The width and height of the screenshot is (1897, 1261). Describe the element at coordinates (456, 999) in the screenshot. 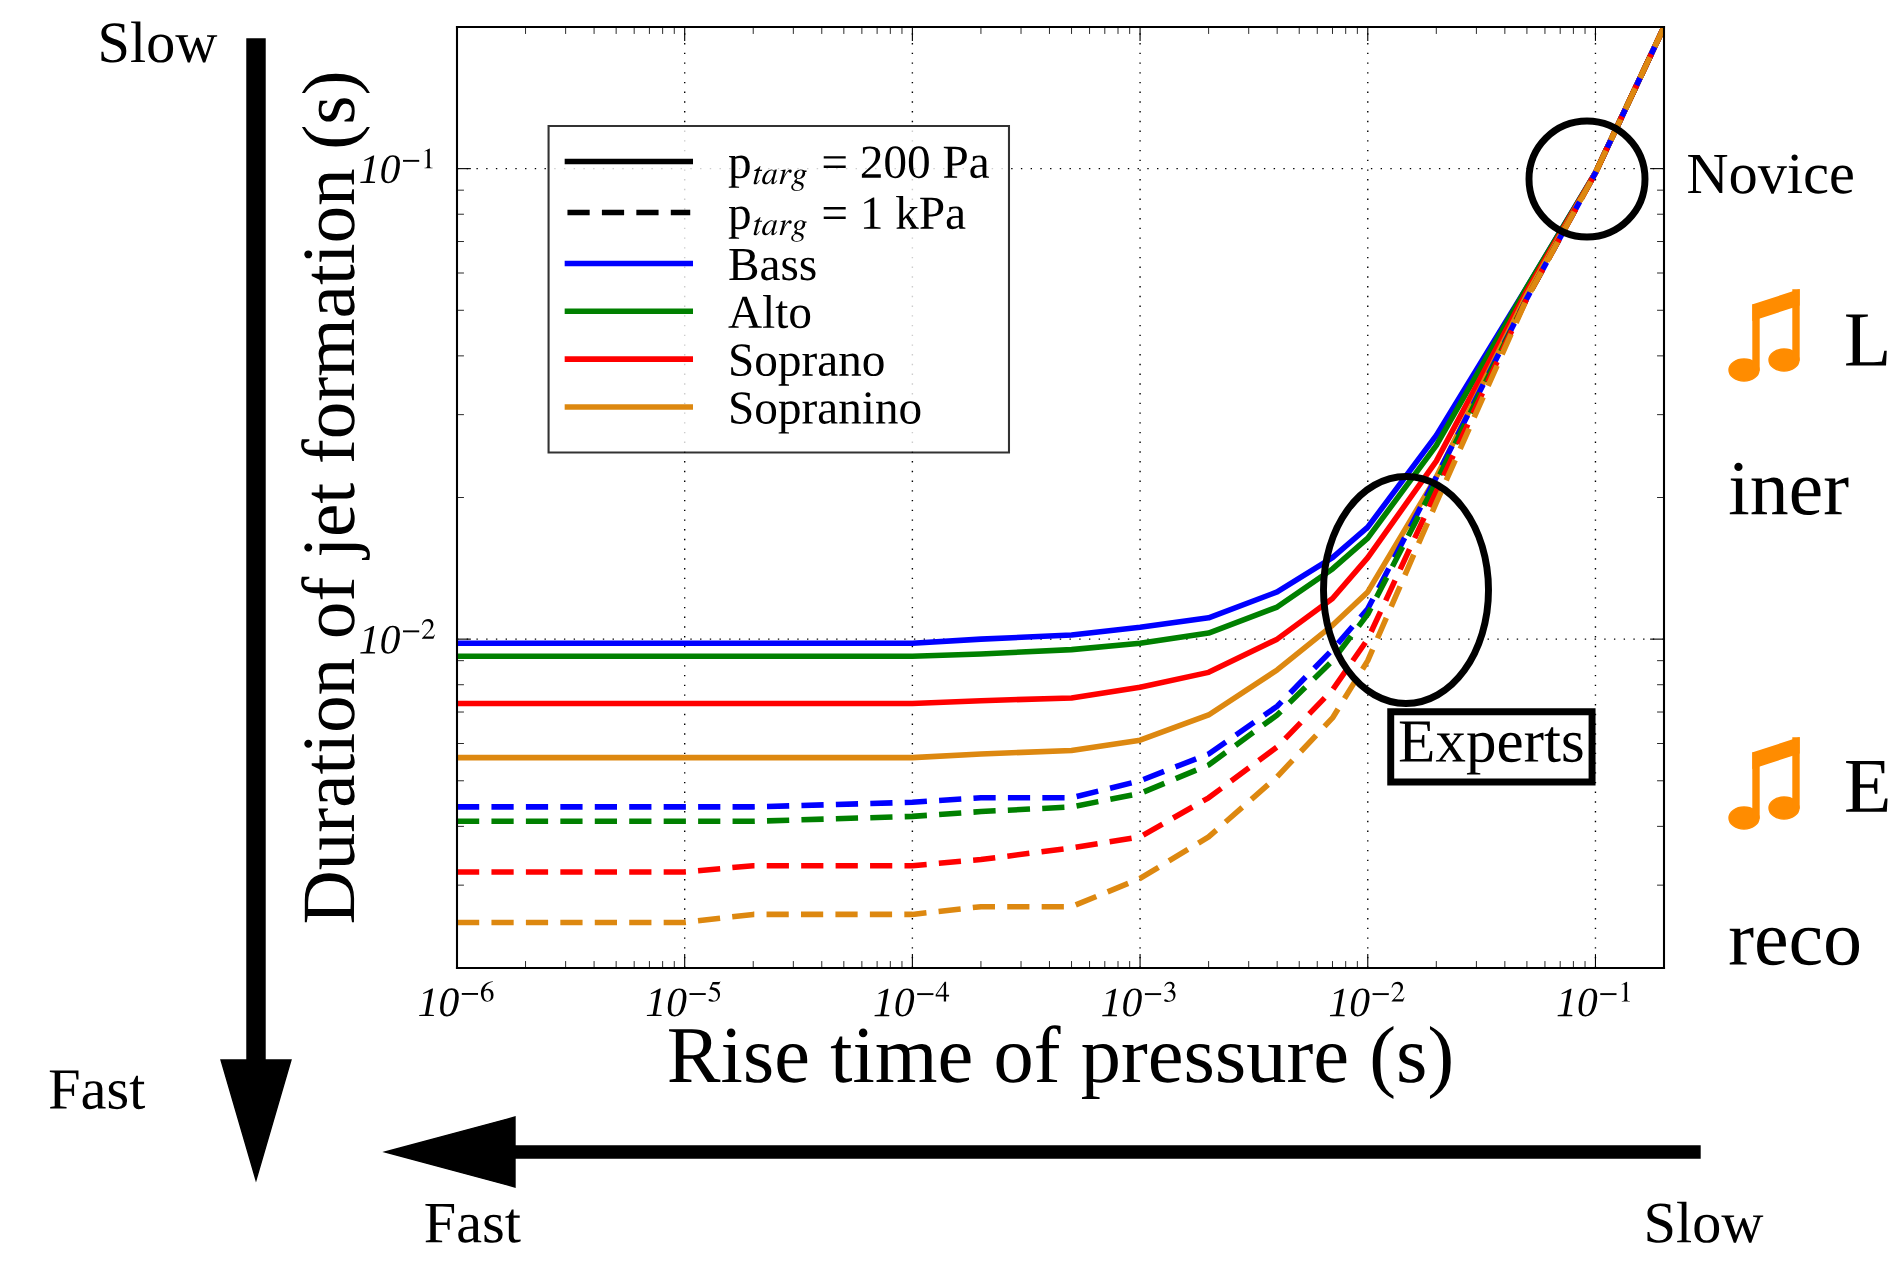

I see `x-tick-label: 10$^{−6}$` at that location.